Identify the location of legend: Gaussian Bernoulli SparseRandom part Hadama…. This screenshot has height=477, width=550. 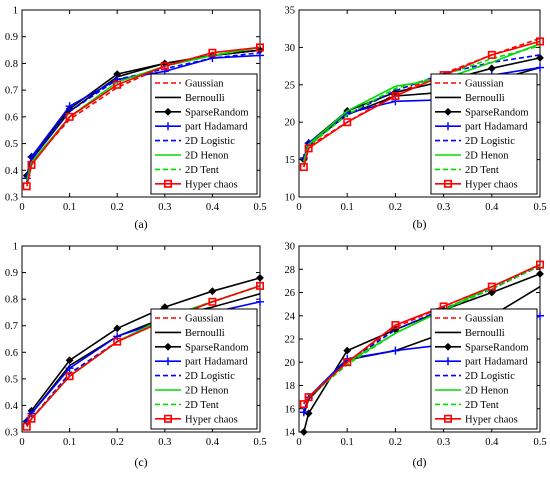
(484, 369).